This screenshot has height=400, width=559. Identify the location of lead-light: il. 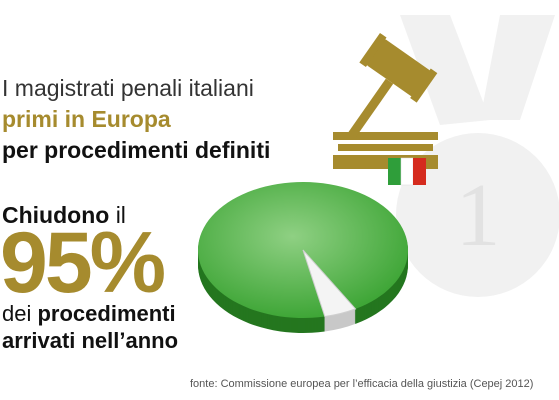
(121, 215).